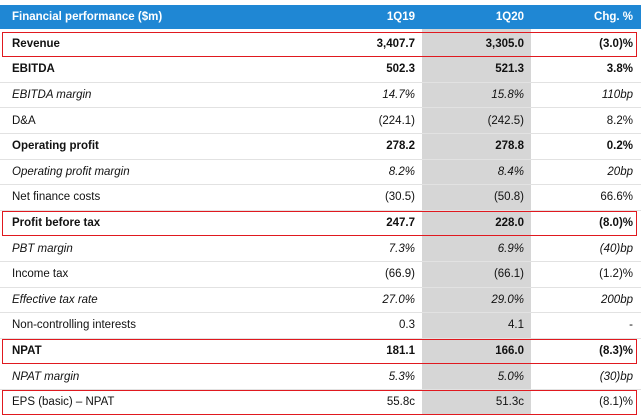 This screenshot has width=641, height=417. Describe the element at coordinates (620, 171) in the screenshot. I see `value-change: 20bp` at that location.